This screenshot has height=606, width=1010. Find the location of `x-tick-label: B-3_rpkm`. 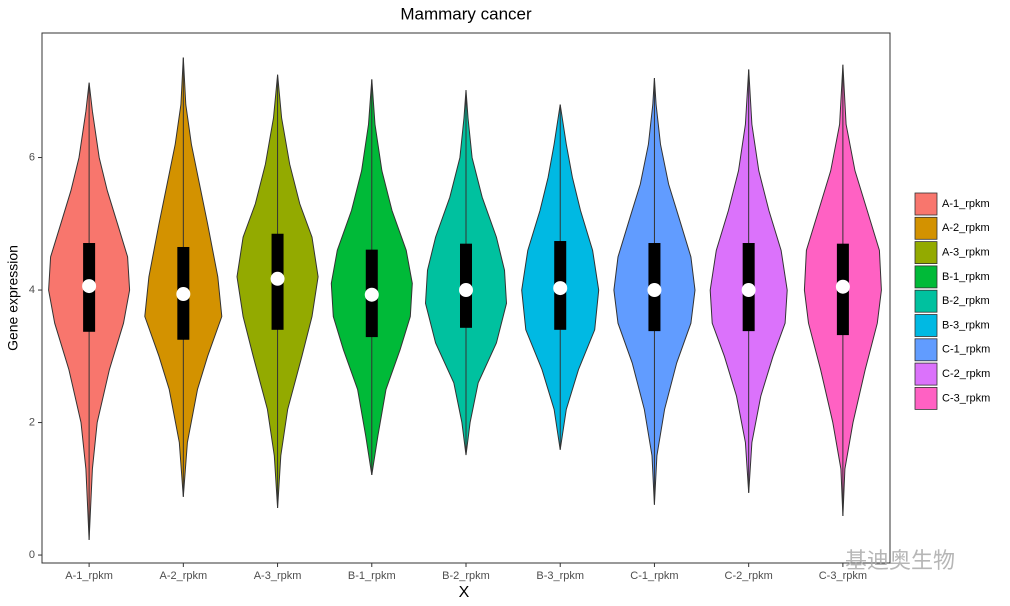

x-tick-label: B-3_rpkm is located at coordinates (560, 576).